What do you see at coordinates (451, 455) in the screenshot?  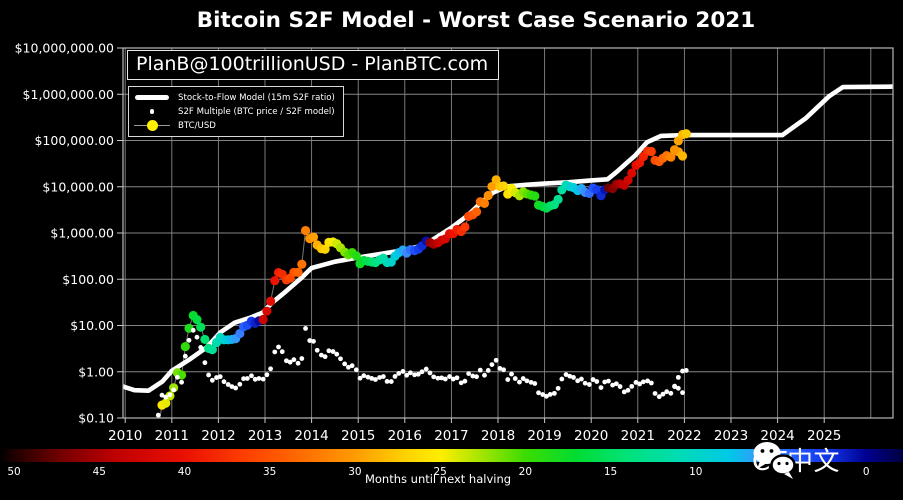 I see `halving-colorbar` at bounding box center [451, 455].